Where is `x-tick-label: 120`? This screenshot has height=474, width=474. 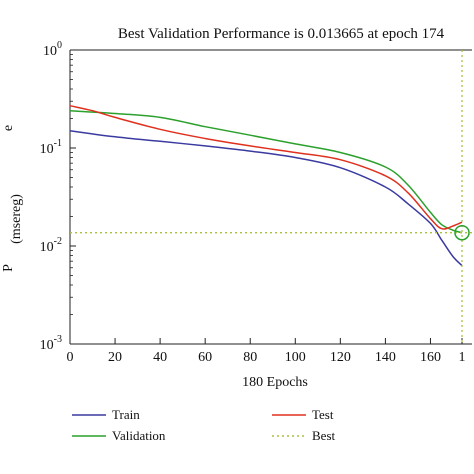
x-tick-label: 120 is located at coordinates (340, 357).